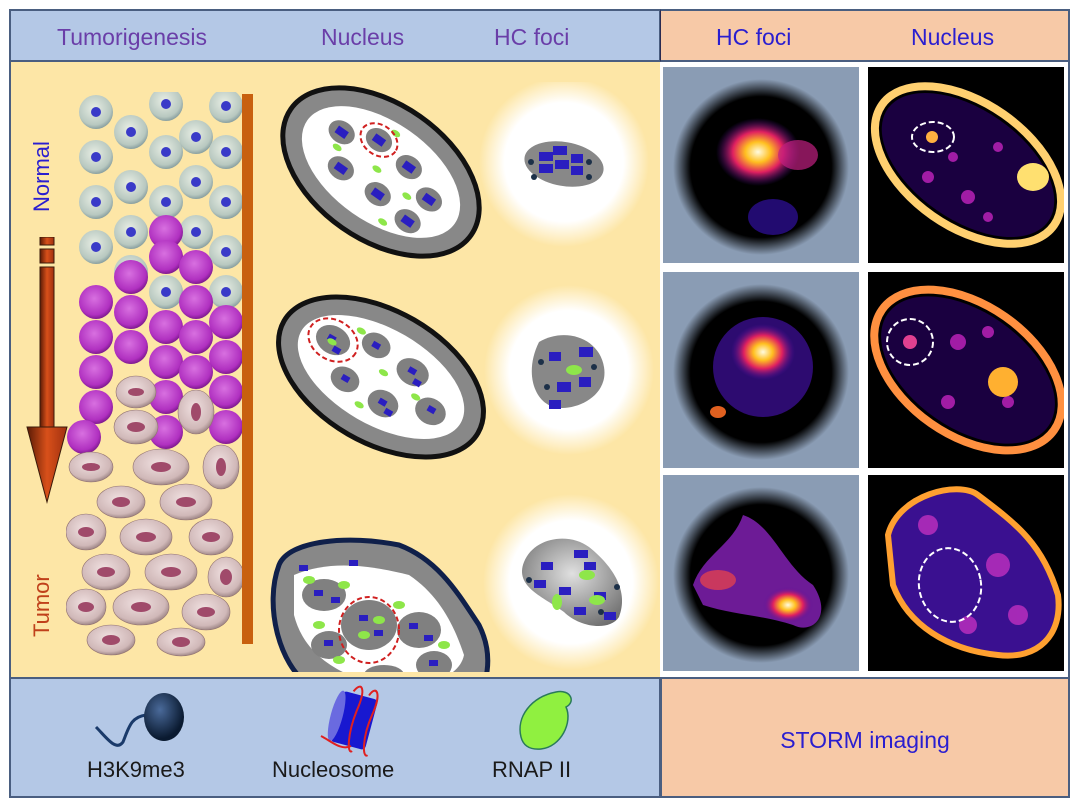  I want to click on hc-focus-compact, so click(564, 164).